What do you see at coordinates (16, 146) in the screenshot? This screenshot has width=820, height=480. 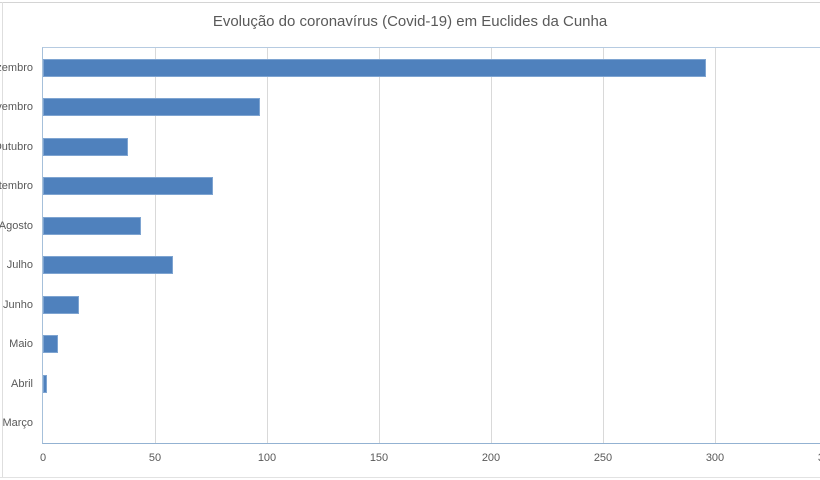 I see `category-label-outubro: Outubro` at bounding box center [16, 146].